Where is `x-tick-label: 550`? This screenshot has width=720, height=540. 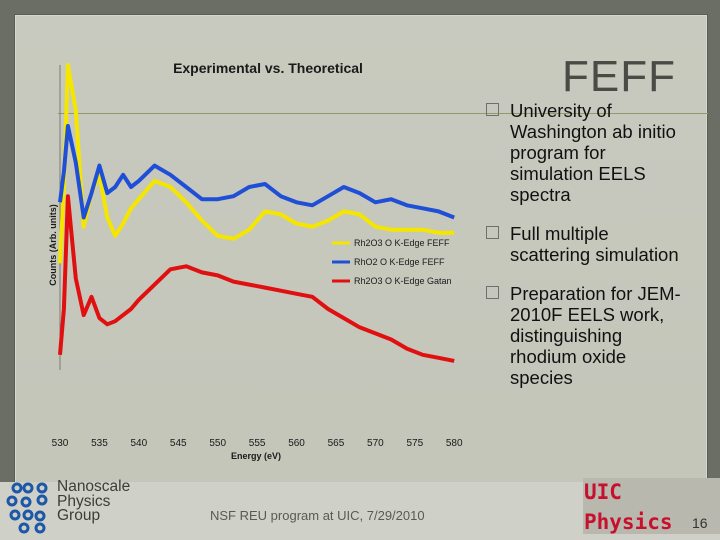 x-tick-label: 550 is located at coordinates (217, 443).